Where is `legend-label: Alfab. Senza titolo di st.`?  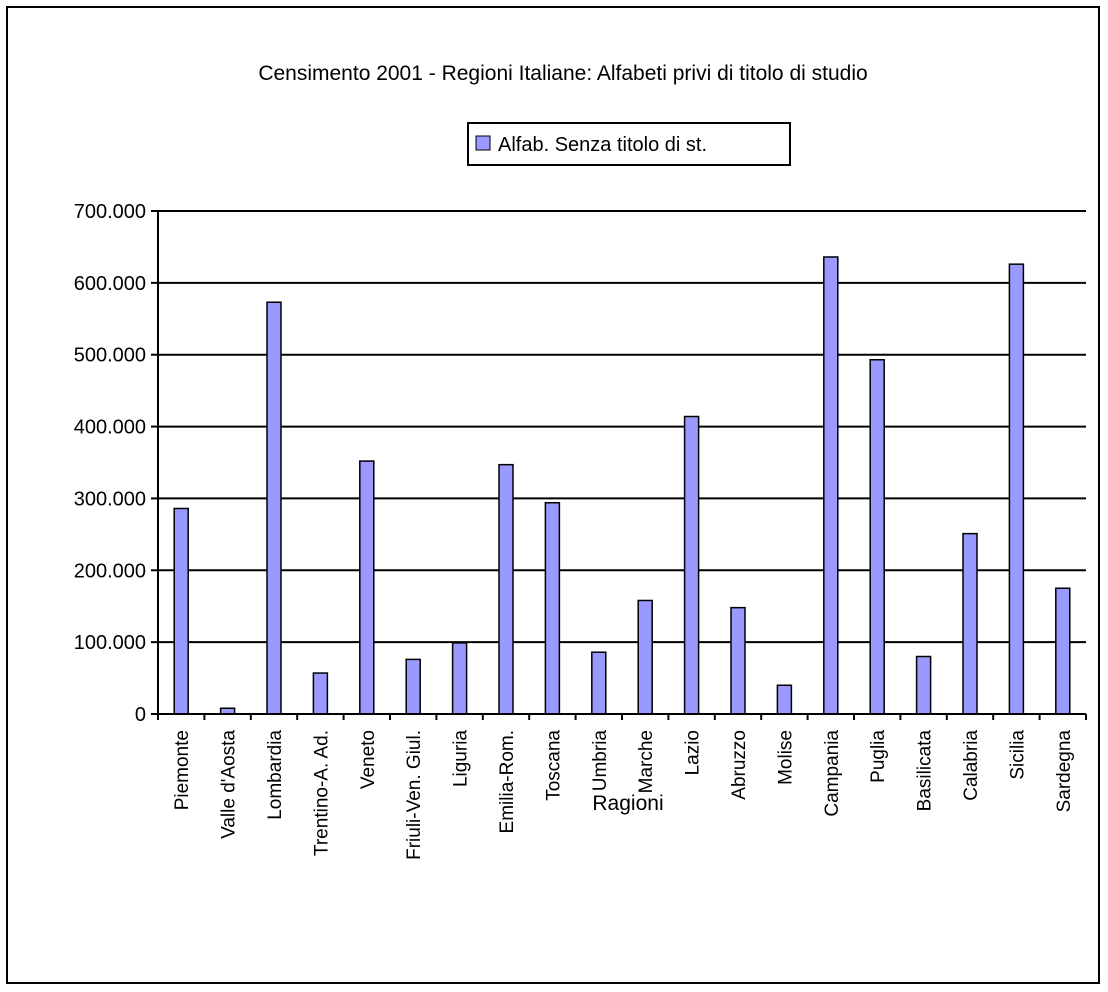
legend-label: Alfab. Senza titolo di st. is located at coordinates (602, 145).